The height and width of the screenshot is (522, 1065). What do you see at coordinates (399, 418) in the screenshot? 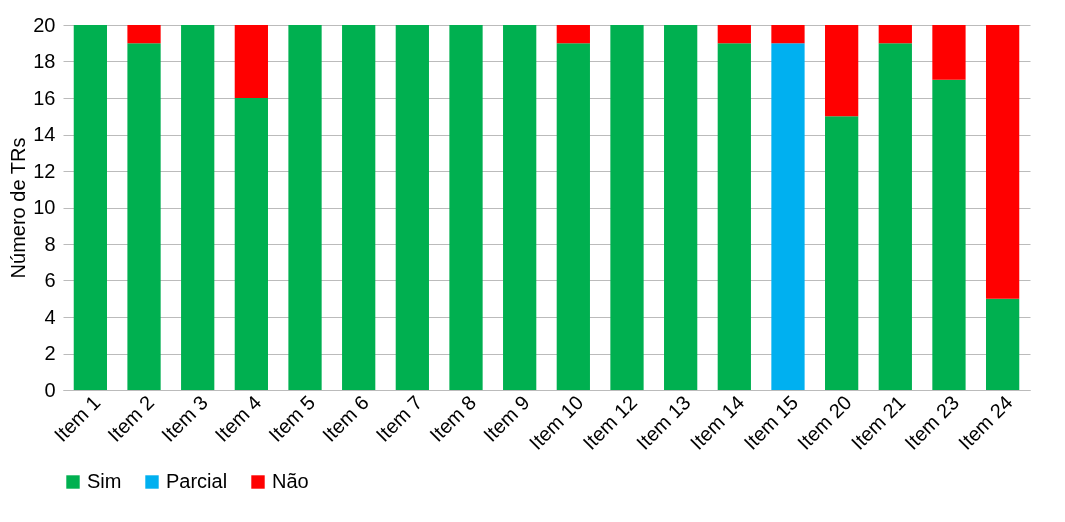
I see `x-tick-label: Item 7` at bounding box center [399, 418].